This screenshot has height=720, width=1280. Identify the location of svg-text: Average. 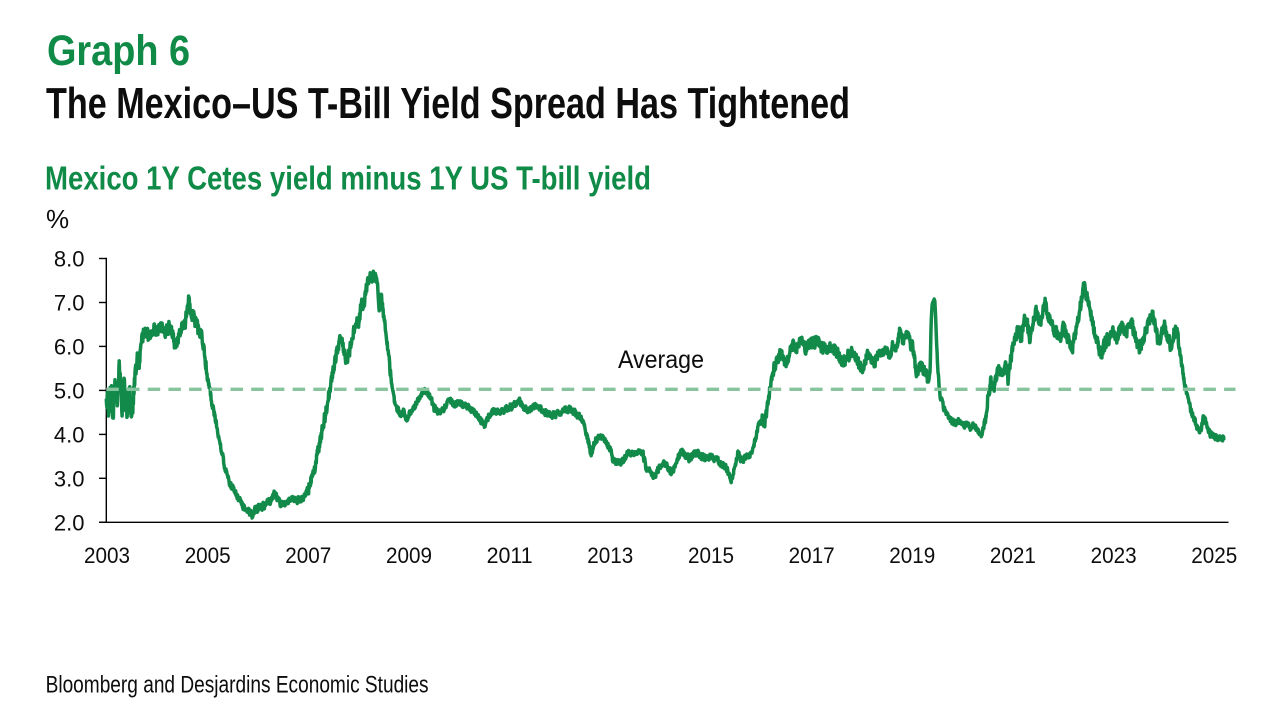
(661, 360).